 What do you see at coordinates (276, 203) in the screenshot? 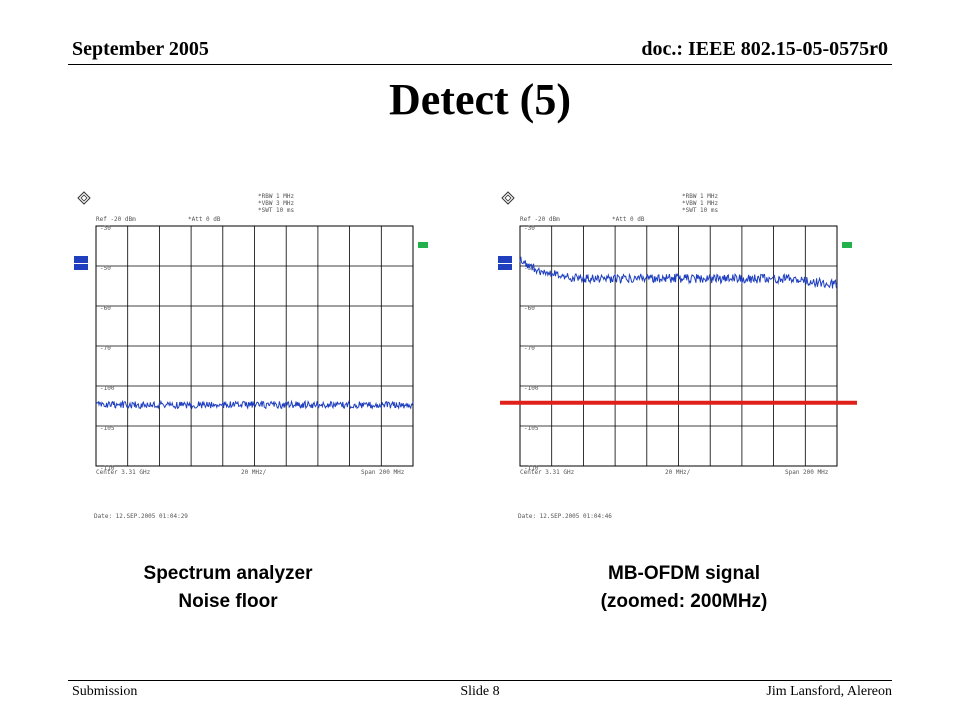
I see `analyzer-setting: *VBW 3 MHz` at bounding box center [276, 203].